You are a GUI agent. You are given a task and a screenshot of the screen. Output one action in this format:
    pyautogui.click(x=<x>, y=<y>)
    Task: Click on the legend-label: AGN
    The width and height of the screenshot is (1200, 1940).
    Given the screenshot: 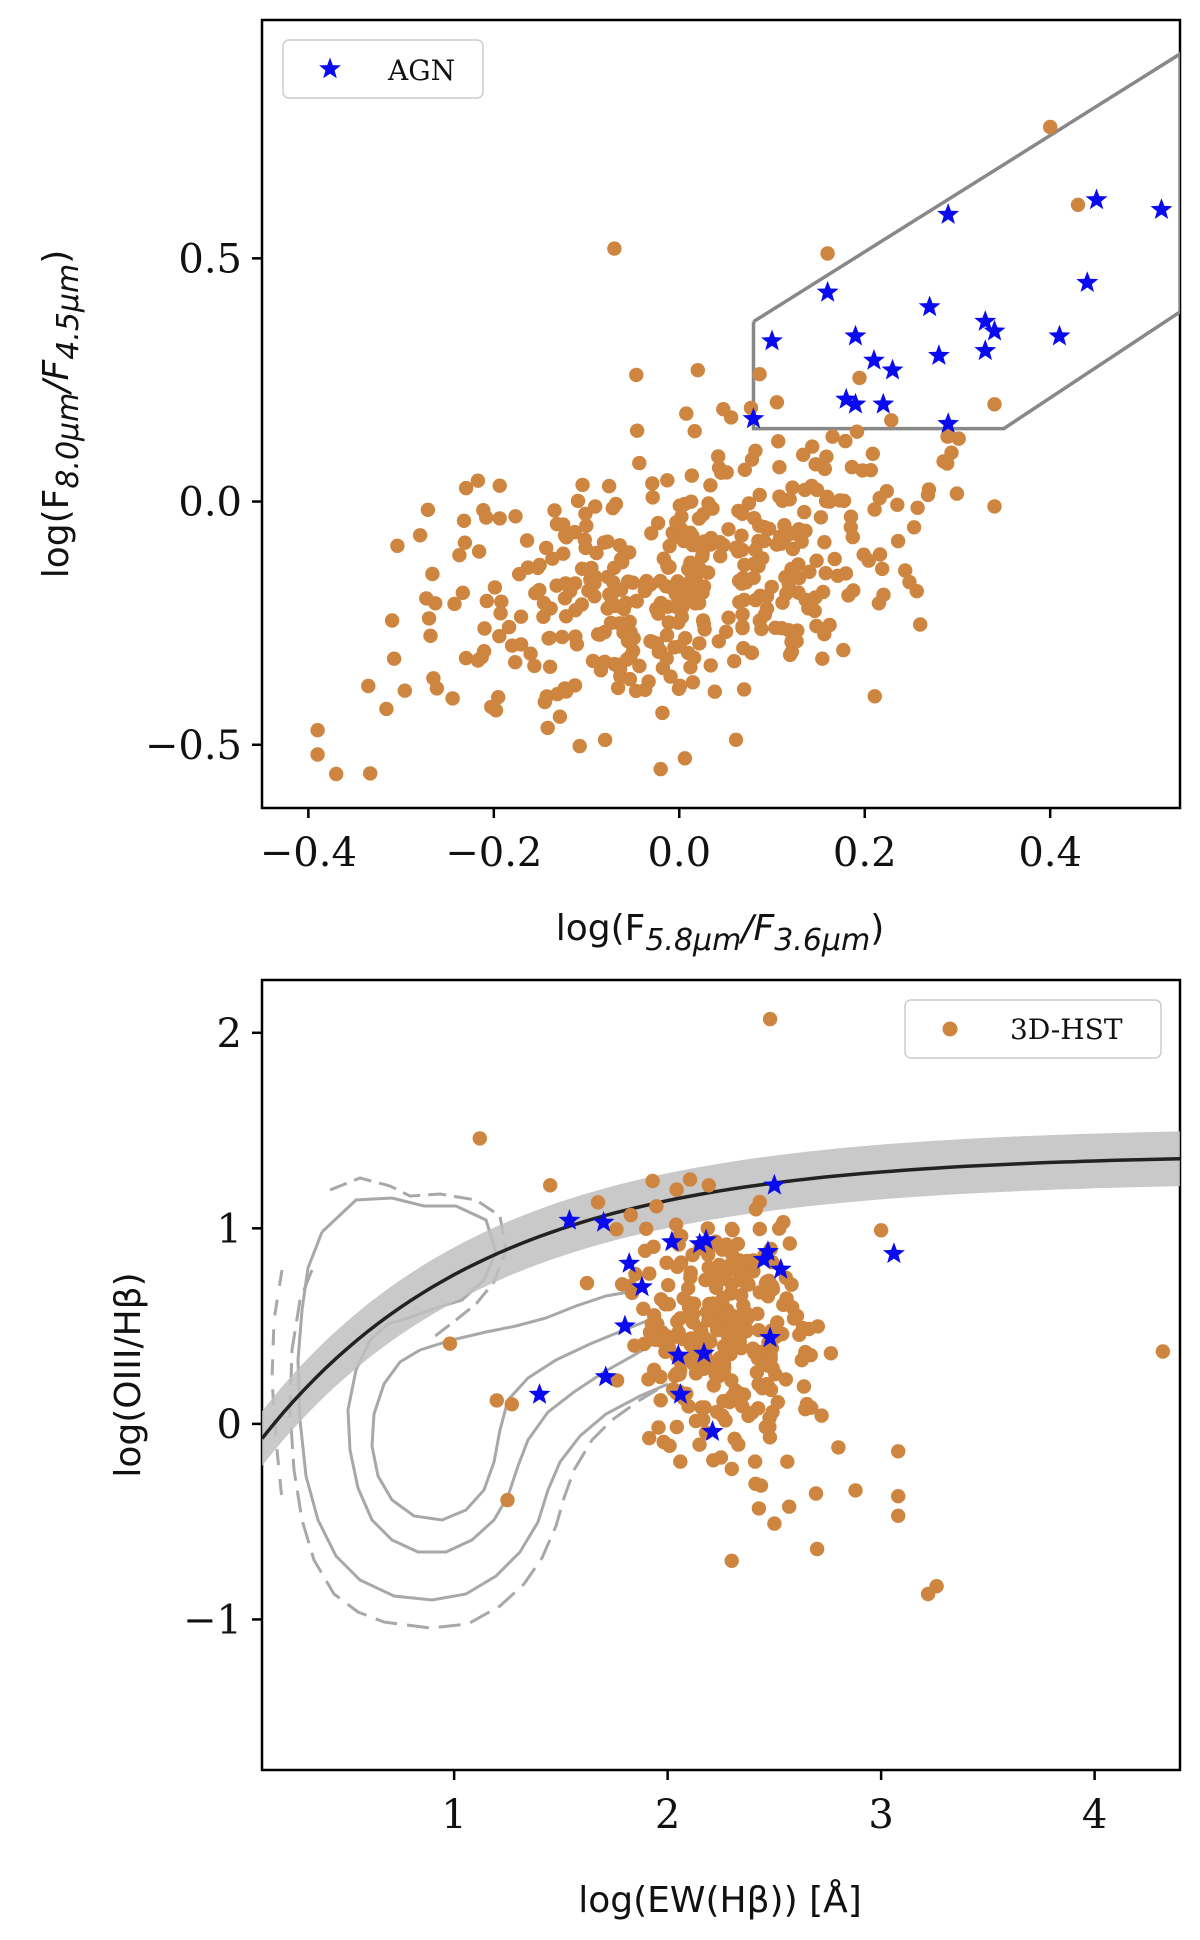 What is the action you would take?
    pyautogui.click(x=421, y=70)
    